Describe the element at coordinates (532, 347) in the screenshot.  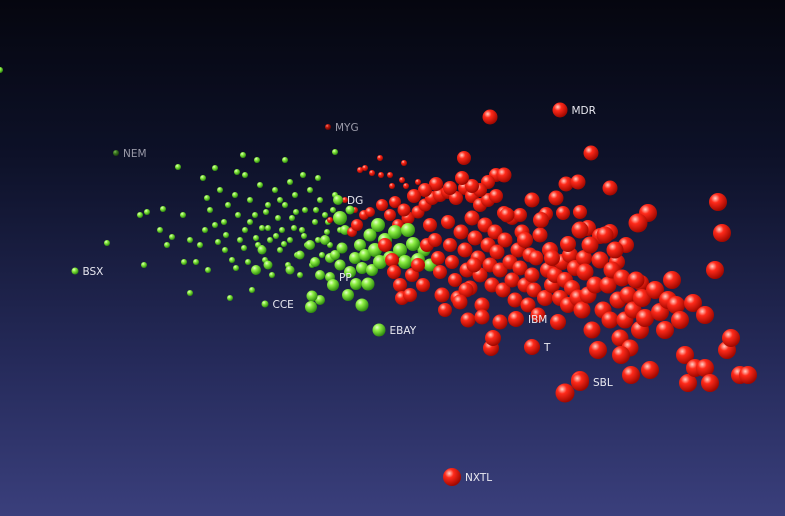
I see `labeled-point-t` at that location.